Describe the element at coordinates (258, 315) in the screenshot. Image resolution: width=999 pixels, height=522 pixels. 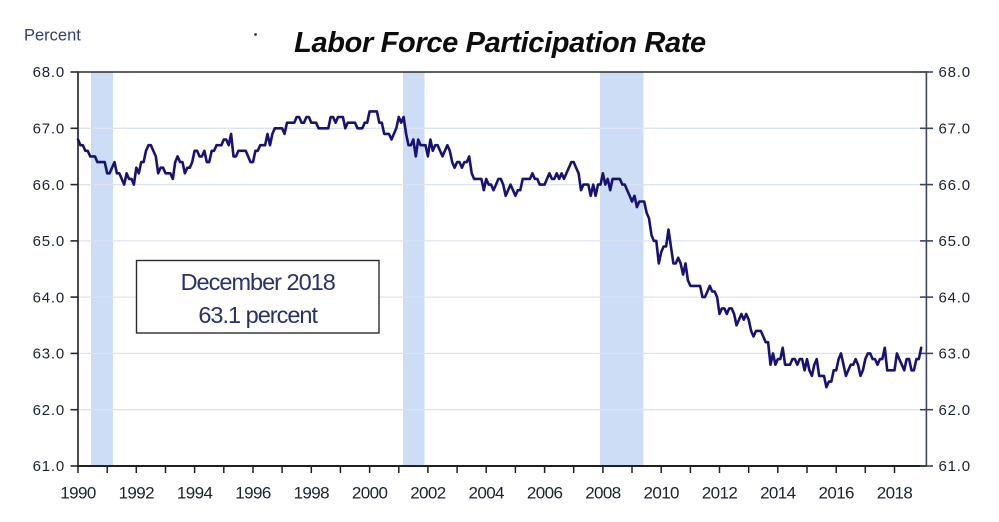
I see `svg-text: 63.1 percent` at that location.